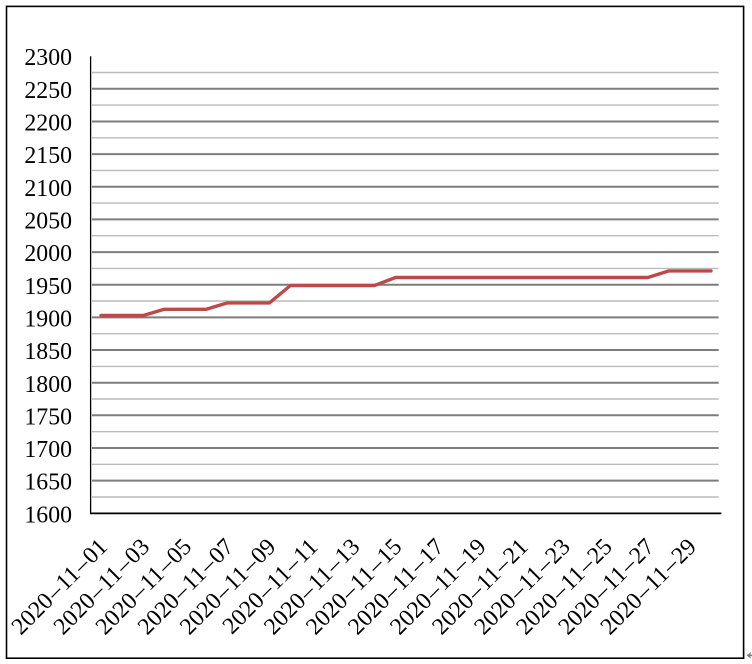 This screenshot has height=664, width=752. What do you see at coordinates (48, 352) in the screenshot?
I see `svg-text: 1850` at bounding box center [48, 352].